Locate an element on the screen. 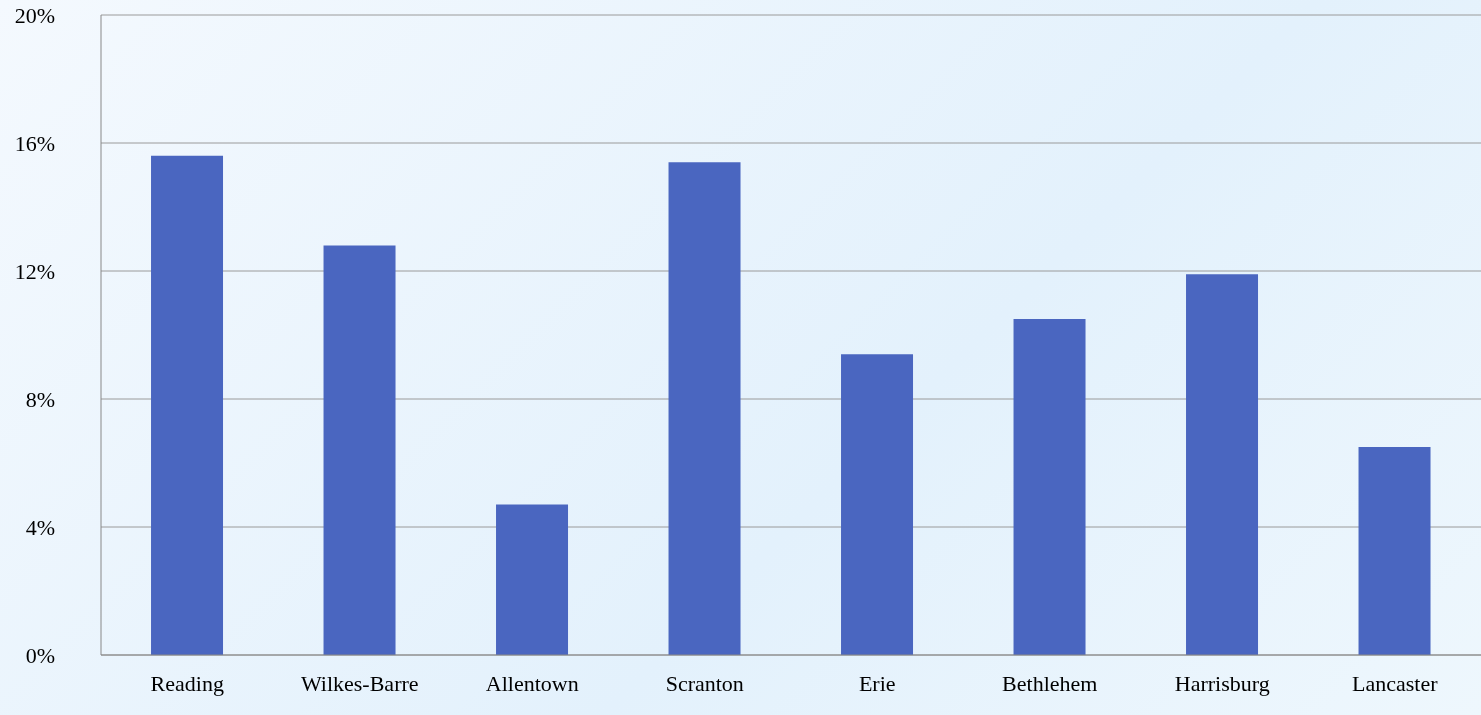 The width and height of the screenshot is (1481, 715). y-tick-label: 4% is located at coordinates (40, 527).